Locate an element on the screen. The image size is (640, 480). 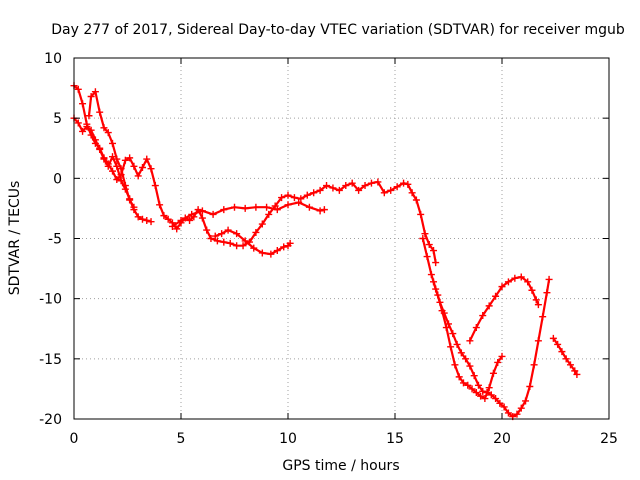
y-tick-label: -15 is located at coordinates (50, 360).